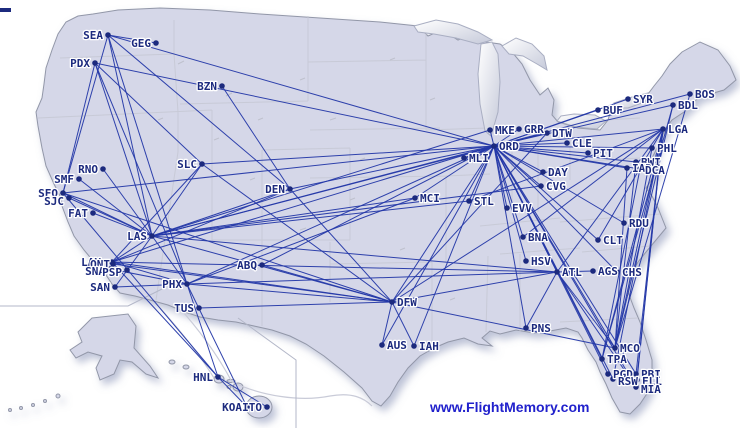 The height and width of the screenshot is (428, 740). I want to click on airport-dot-GEG, so click(156, 43).